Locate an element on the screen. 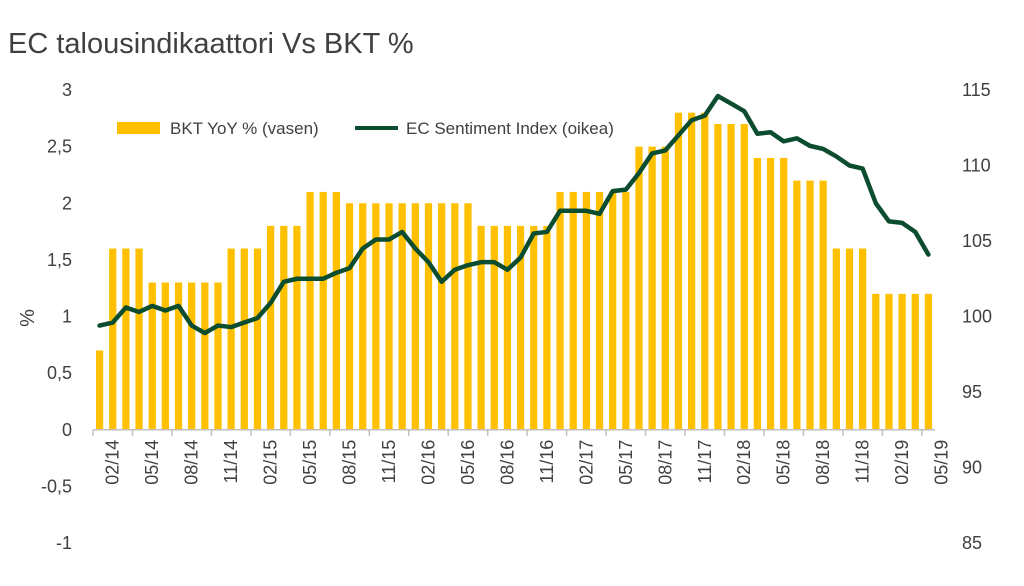  x-tick-label: 02/18 is located at coordinates (744, 462).